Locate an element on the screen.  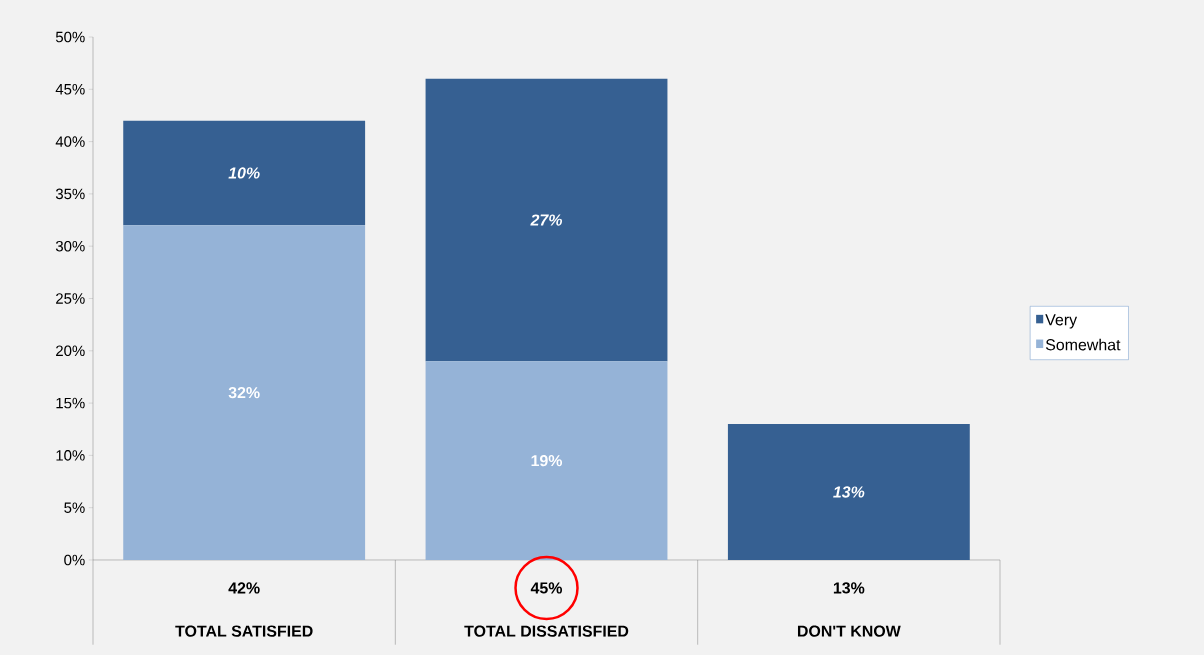
y-tick-label: 5% is located at coordinates (74, 507).